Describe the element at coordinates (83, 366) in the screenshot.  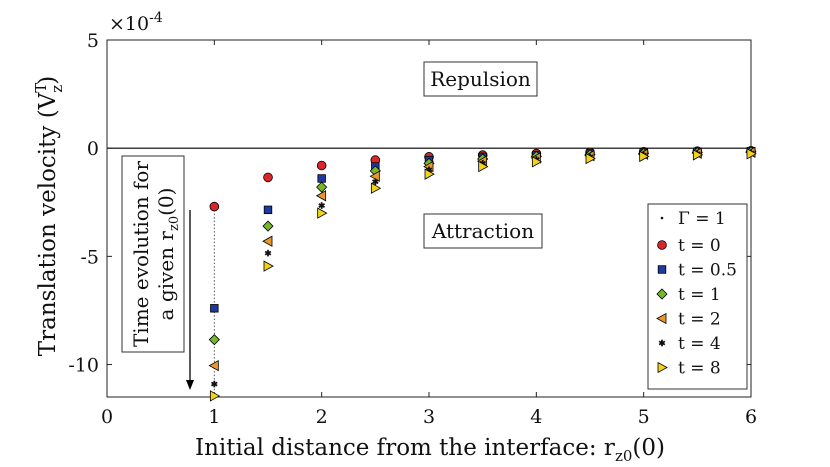
I see `y-tick-label: -10` at that location.